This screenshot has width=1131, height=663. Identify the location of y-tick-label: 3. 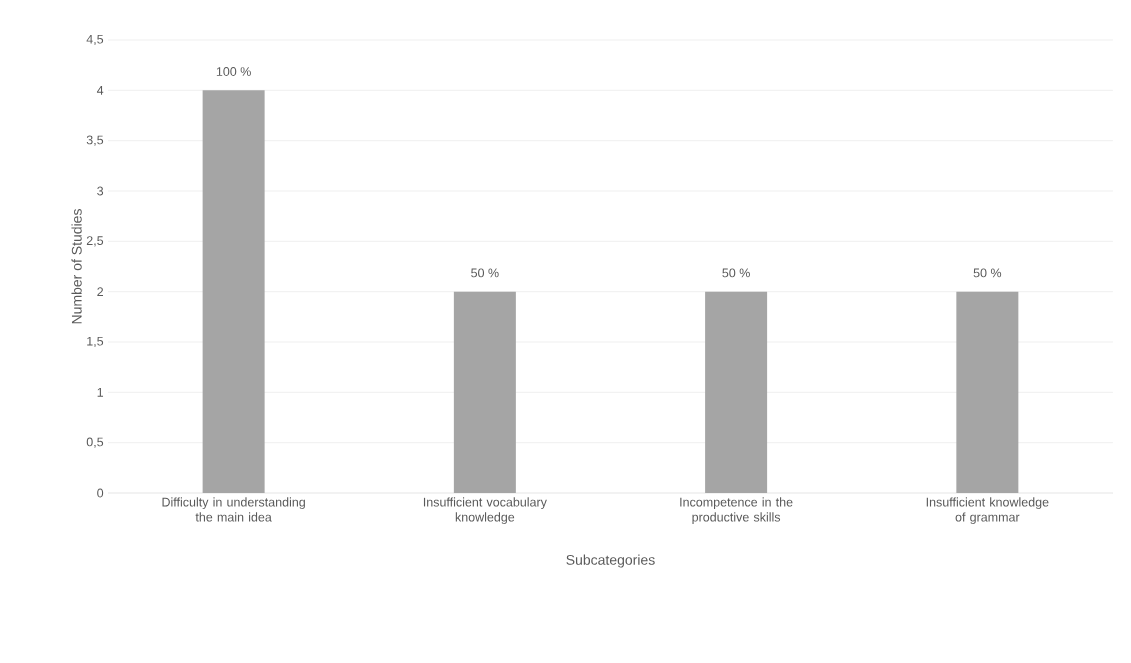
(100, 191).